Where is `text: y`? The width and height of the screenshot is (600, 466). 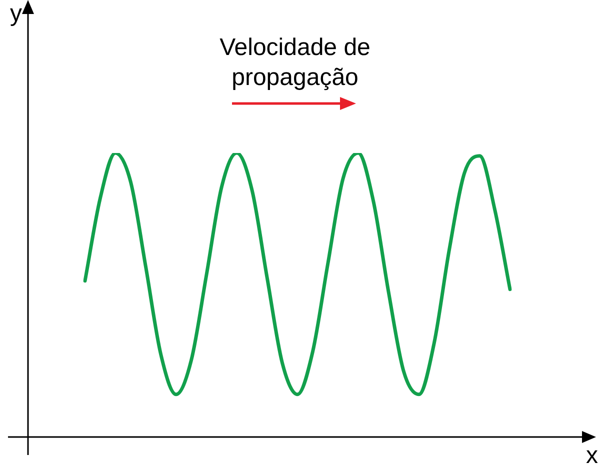
text: y is located at coordinates (16, 13).